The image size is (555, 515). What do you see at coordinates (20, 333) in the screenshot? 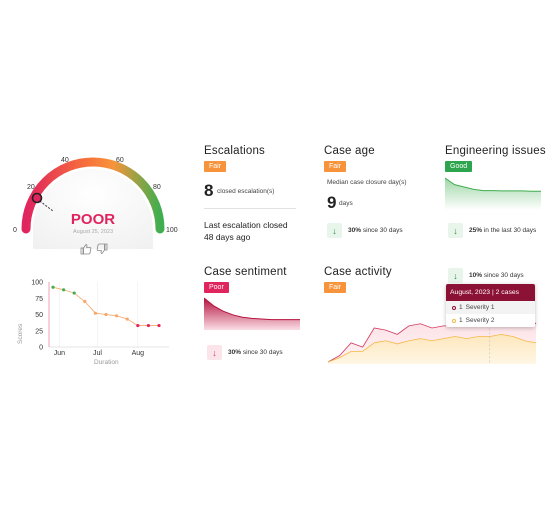
I see `score-y-label: Scores` at bounding box center [20, 333].